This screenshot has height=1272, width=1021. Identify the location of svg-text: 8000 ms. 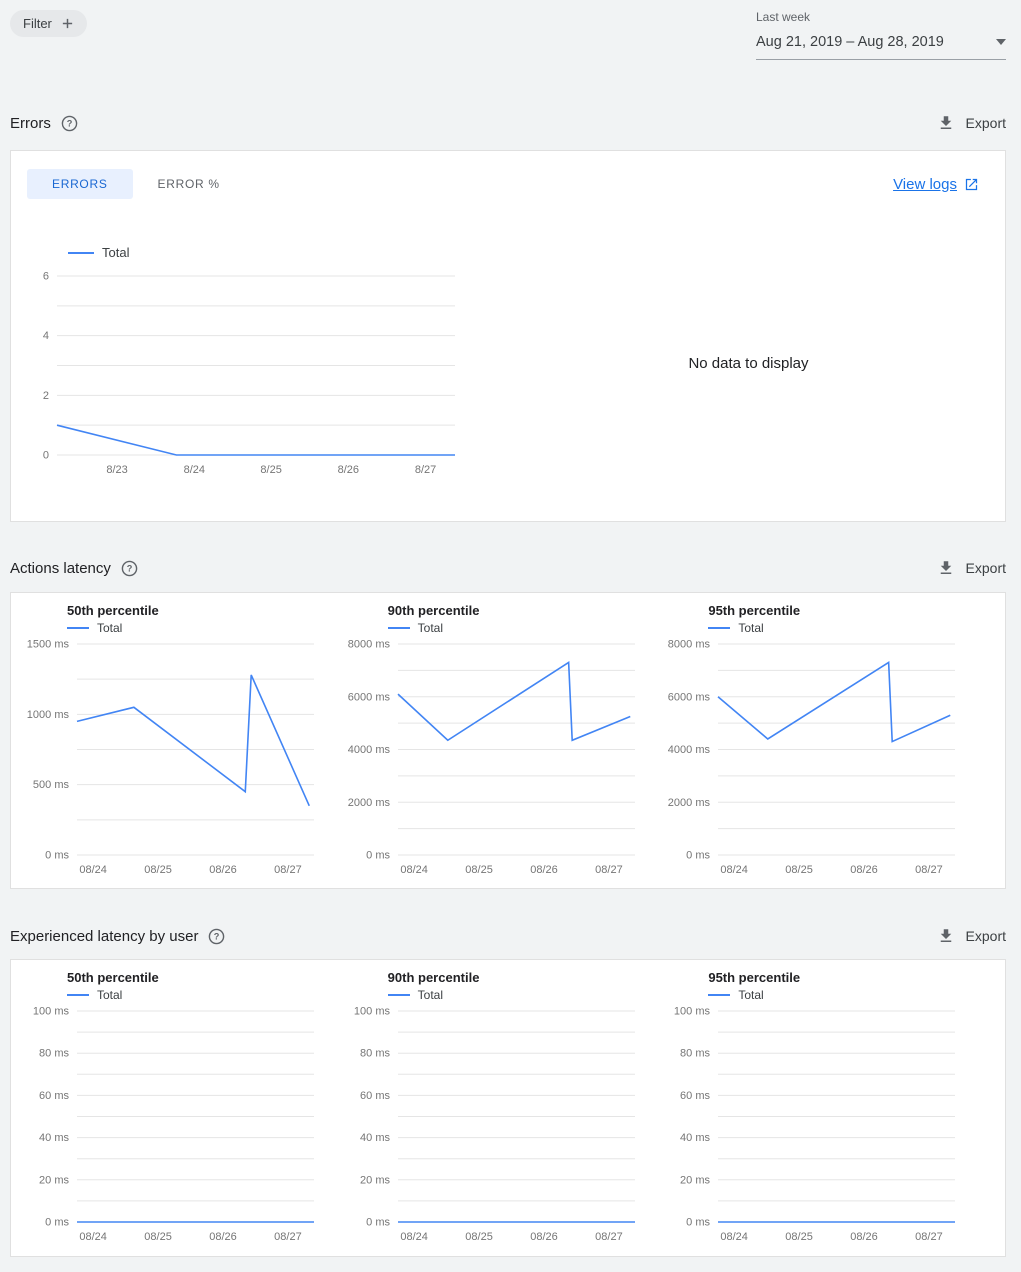
(689, 645).